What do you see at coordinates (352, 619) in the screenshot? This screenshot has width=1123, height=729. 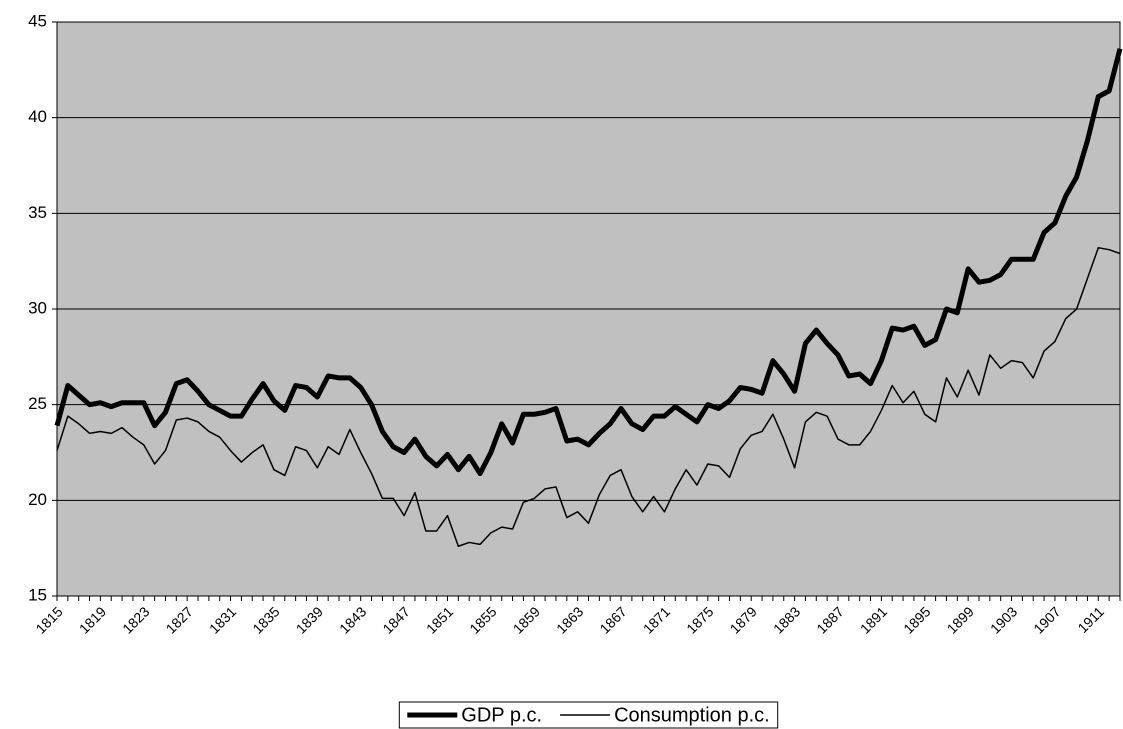 I see `x-tick-label: 1843` at bounding box center [352, 619].